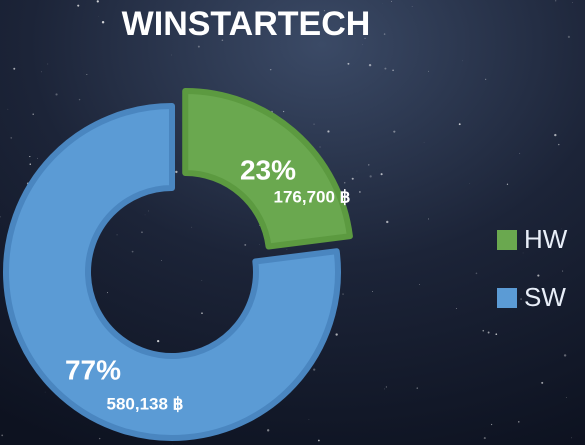  I want to click on chart-title: WINSTARTECH, so click(246, 24).